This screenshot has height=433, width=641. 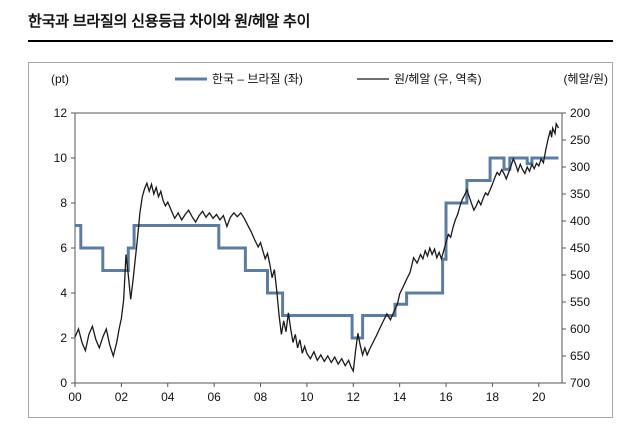 I want to click on x-axis-tick-label: 06, so click(x=214, y=397).